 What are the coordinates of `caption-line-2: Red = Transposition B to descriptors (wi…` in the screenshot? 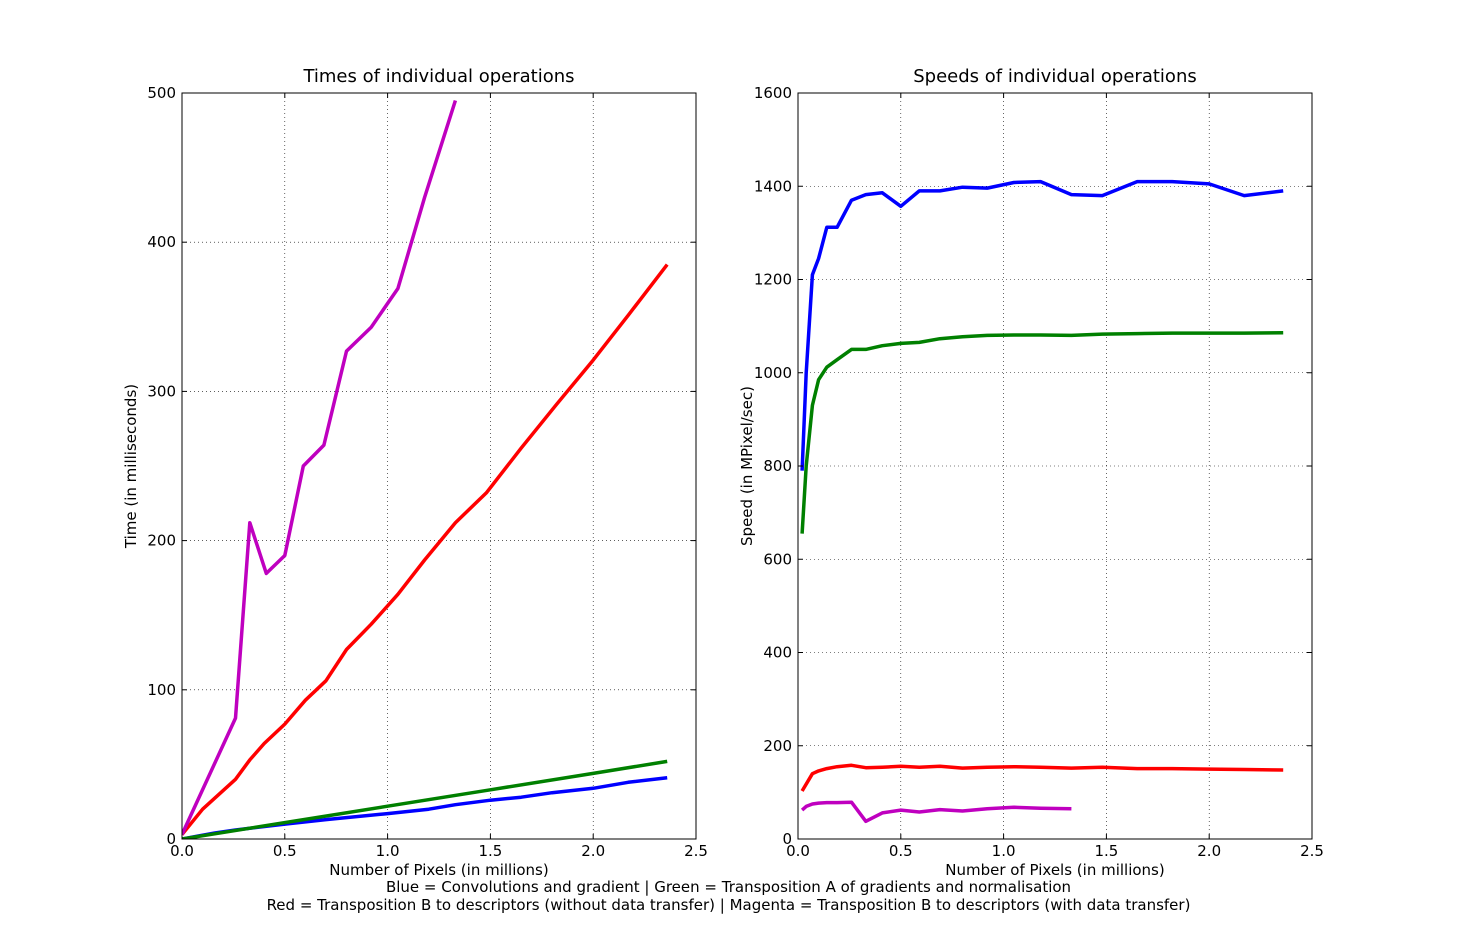 It's located at (728, 905).